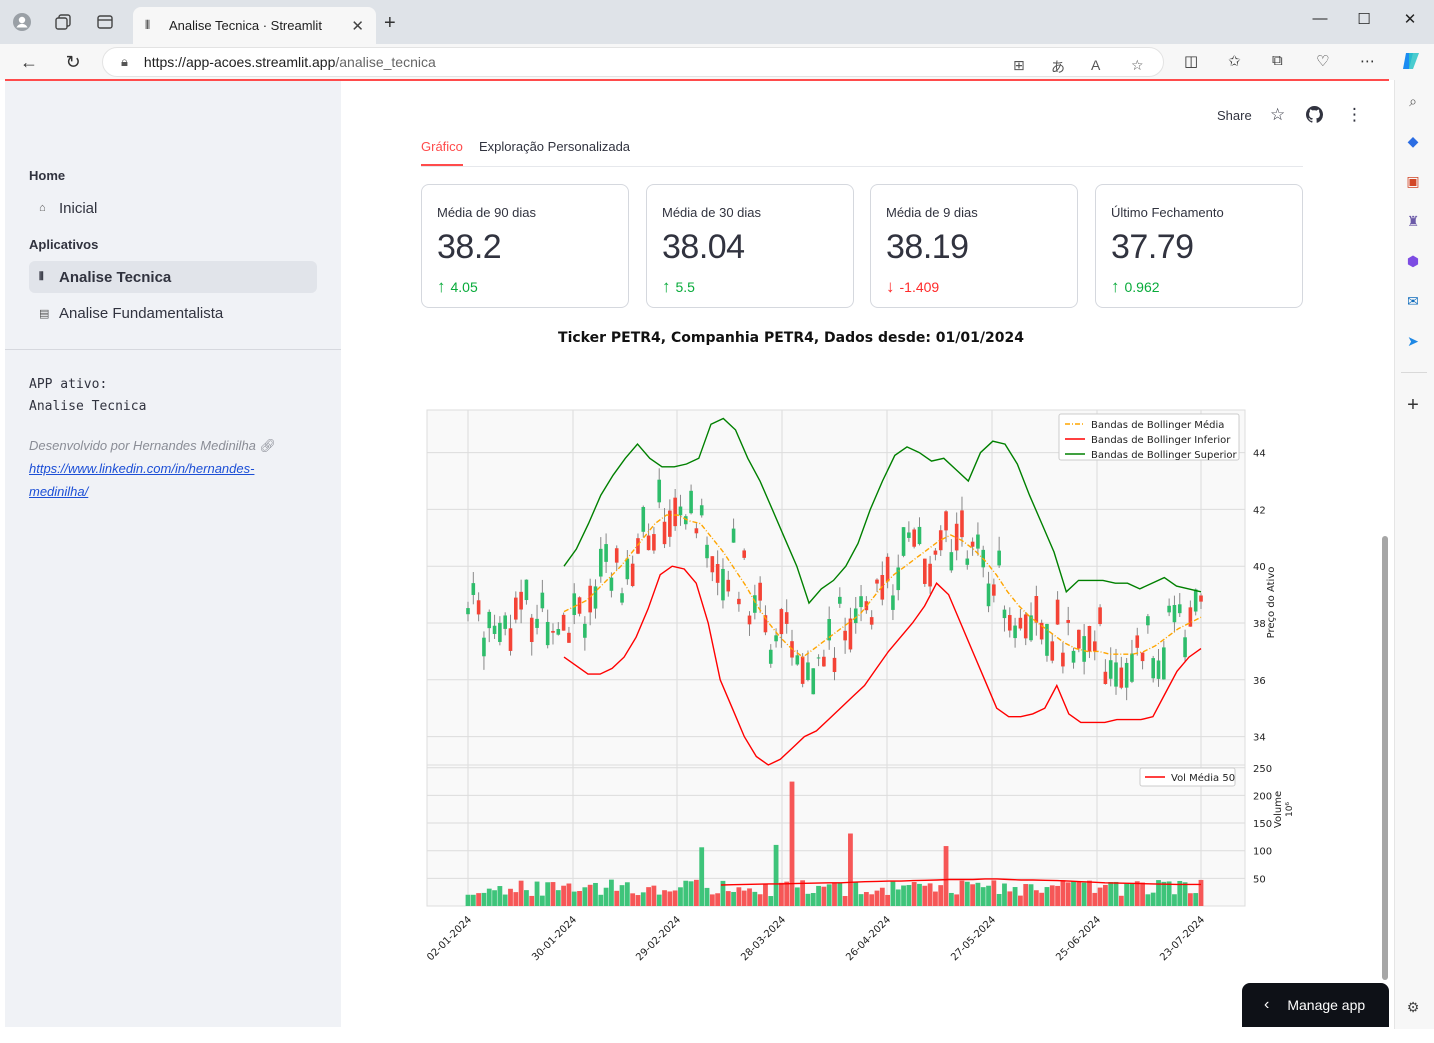  What do you see at coordinates (1320, 18) in the screenshot?
I see `minimize-icon: —` at bounding box center [1320, 18].